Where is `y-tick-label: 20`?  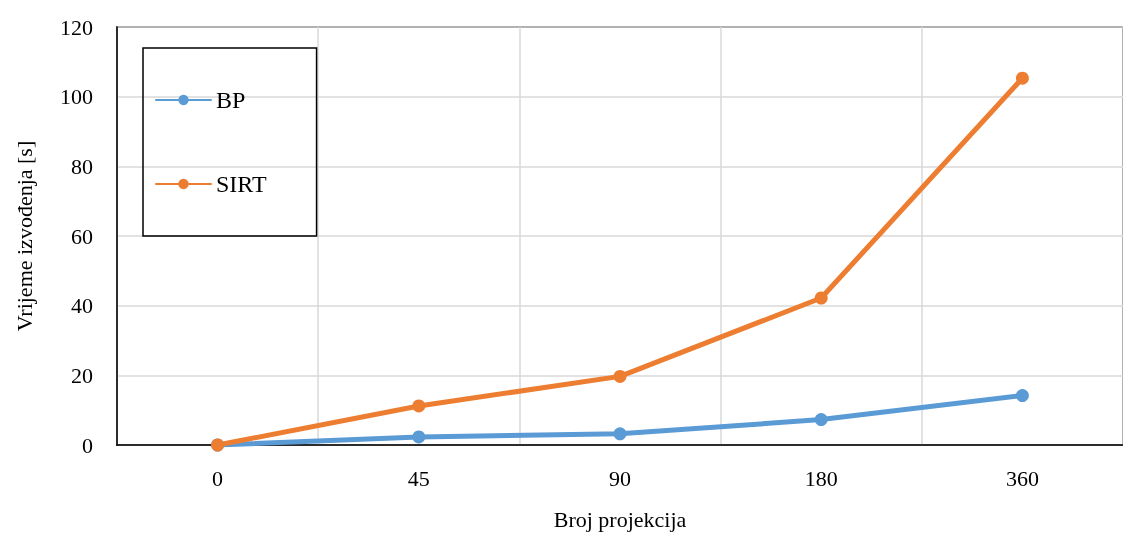
y-tick-label: 20 is located at coordinates (82, 375).